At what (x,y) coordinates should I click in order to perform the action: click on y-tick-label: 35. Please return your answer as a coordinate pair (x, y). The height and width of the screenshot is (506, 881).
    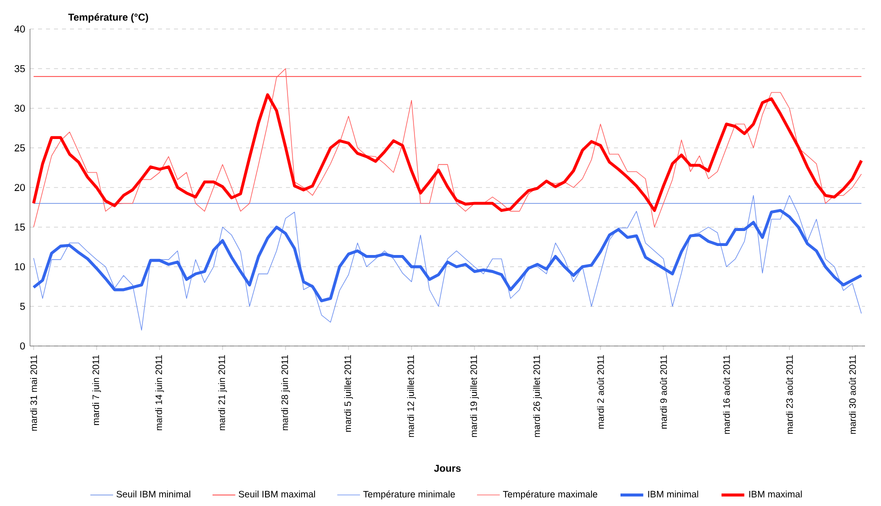
    Looking at the image, I should click on (19, 68).